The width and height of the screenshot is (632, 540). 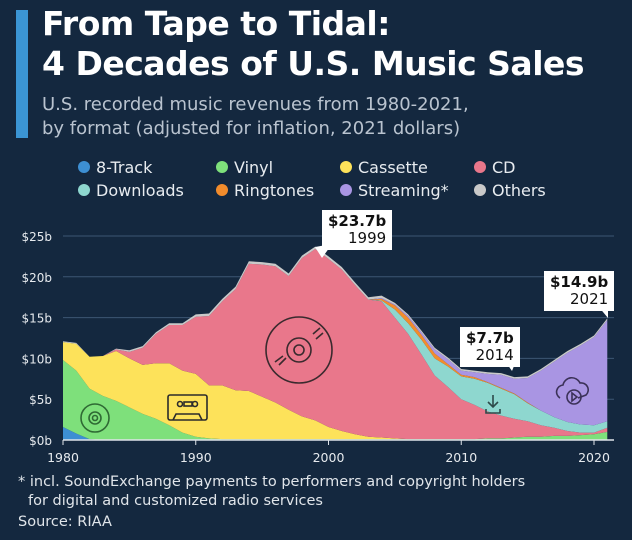 What do you see at coordinates (490, 338) in the screenshot?
I see `callout-value: $7.7b` at bounding box center [490, 338].